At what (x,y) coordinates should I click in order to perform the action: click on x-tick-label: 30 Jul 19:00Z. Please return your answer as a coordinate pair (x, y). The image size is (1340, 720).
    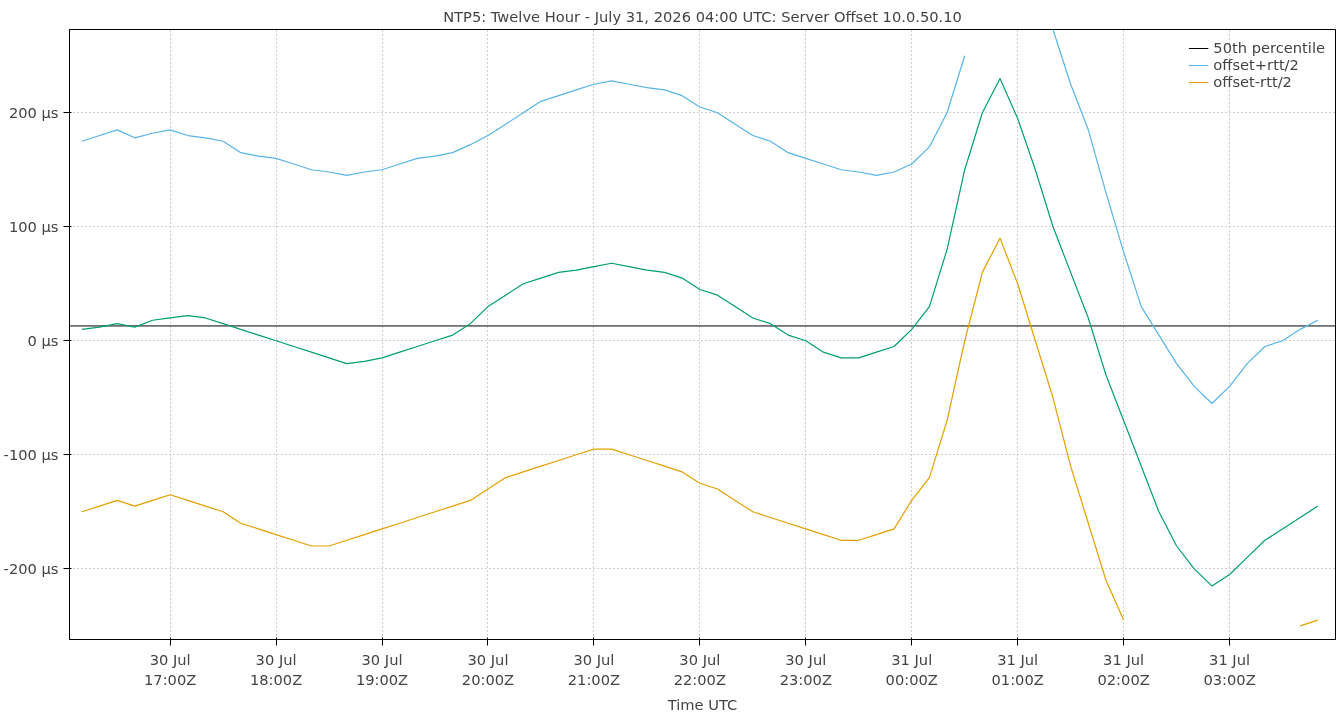
    Looking at the image, I should click on (382, 669).